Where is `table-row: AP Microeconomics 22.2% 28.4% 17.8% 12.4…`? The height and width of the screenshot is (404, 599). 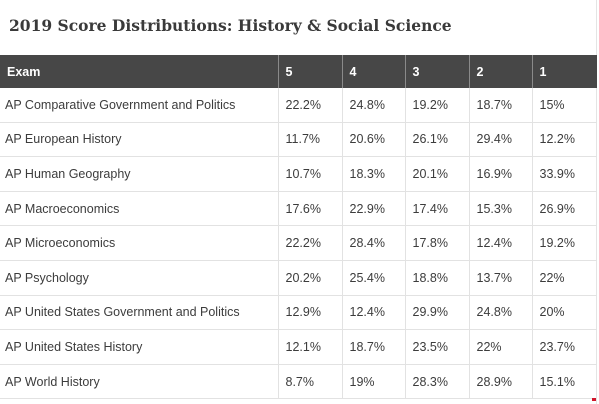
table-row: AP Microeconomics 22.2% 28.4% 17.8% 12.4… is located at coordinates (298, 243).